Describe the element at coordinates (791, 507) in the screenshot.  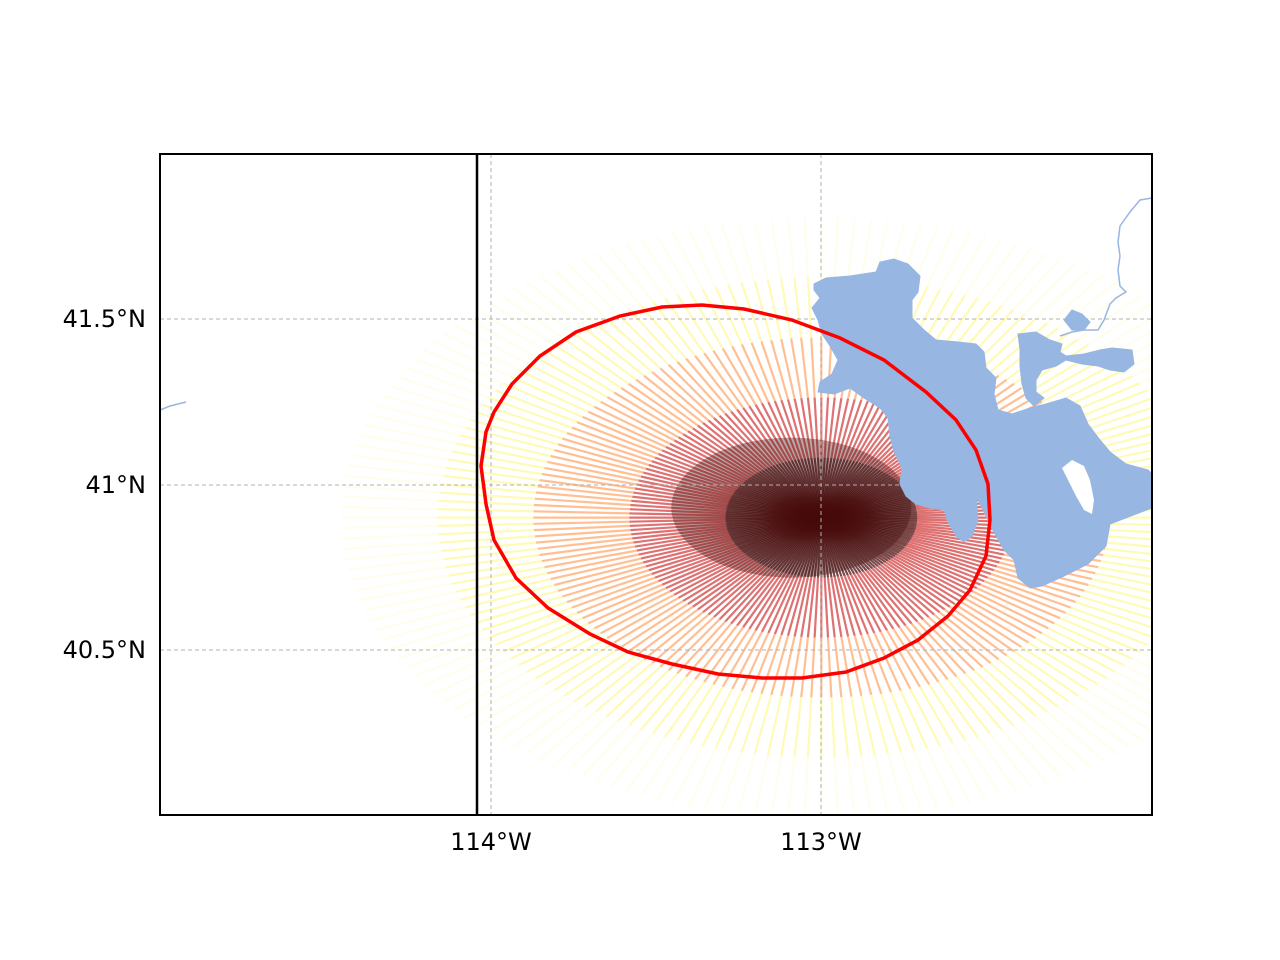
I see `heat-core` at that location.